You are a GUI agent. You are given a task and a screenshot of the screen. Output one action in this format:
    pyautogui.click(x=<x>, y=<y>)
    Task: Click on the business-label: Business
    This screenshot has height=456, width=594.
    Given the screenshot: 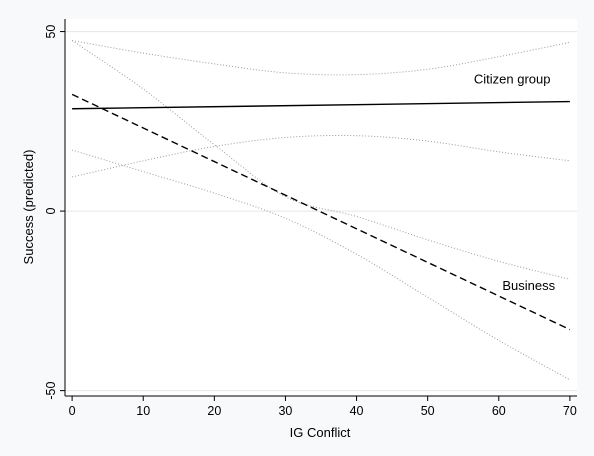 What is the action you would take?
    pyautogui.click(x=528, y=285)
    